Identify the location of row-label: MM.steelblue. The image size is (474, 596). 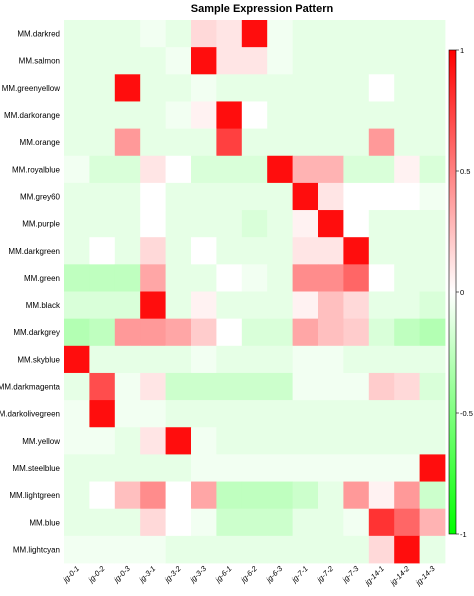
(36, 468).